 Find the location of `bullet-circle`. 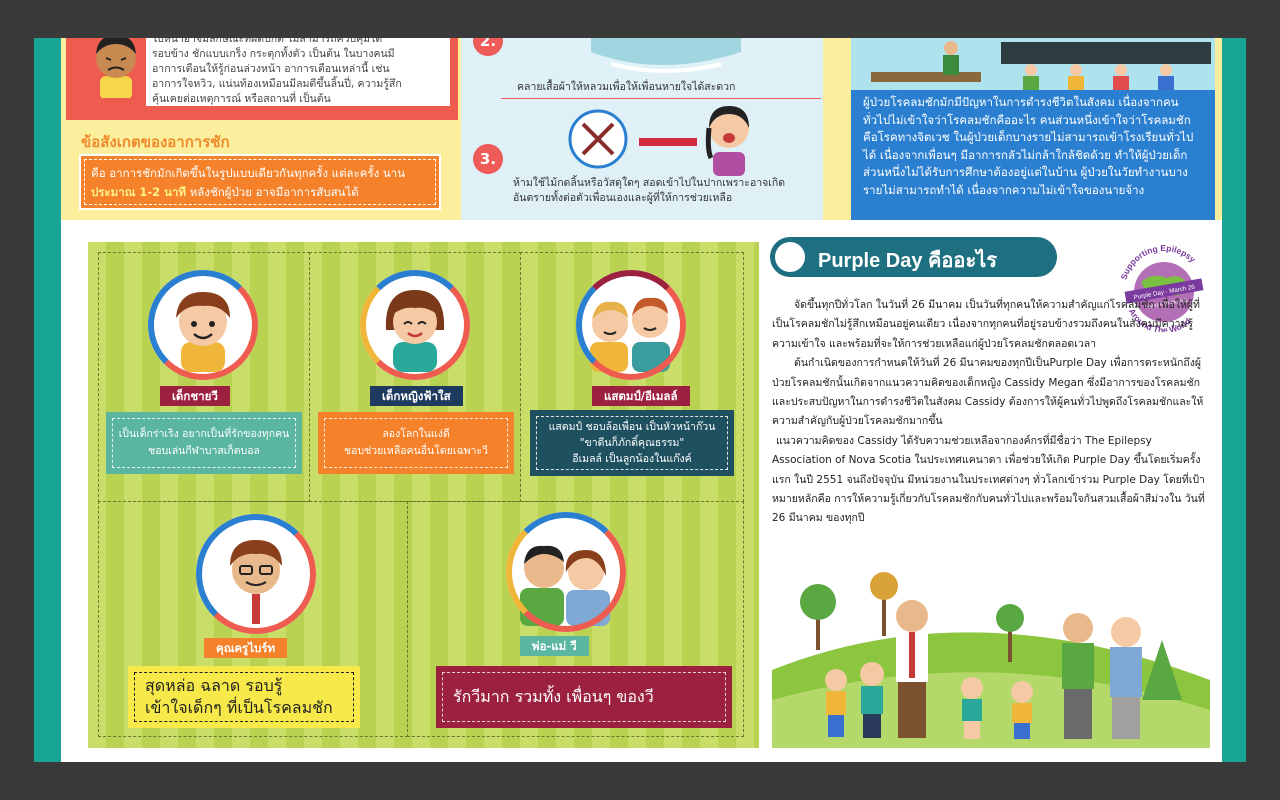

bullet-circle is located at coordinates (790, 257).